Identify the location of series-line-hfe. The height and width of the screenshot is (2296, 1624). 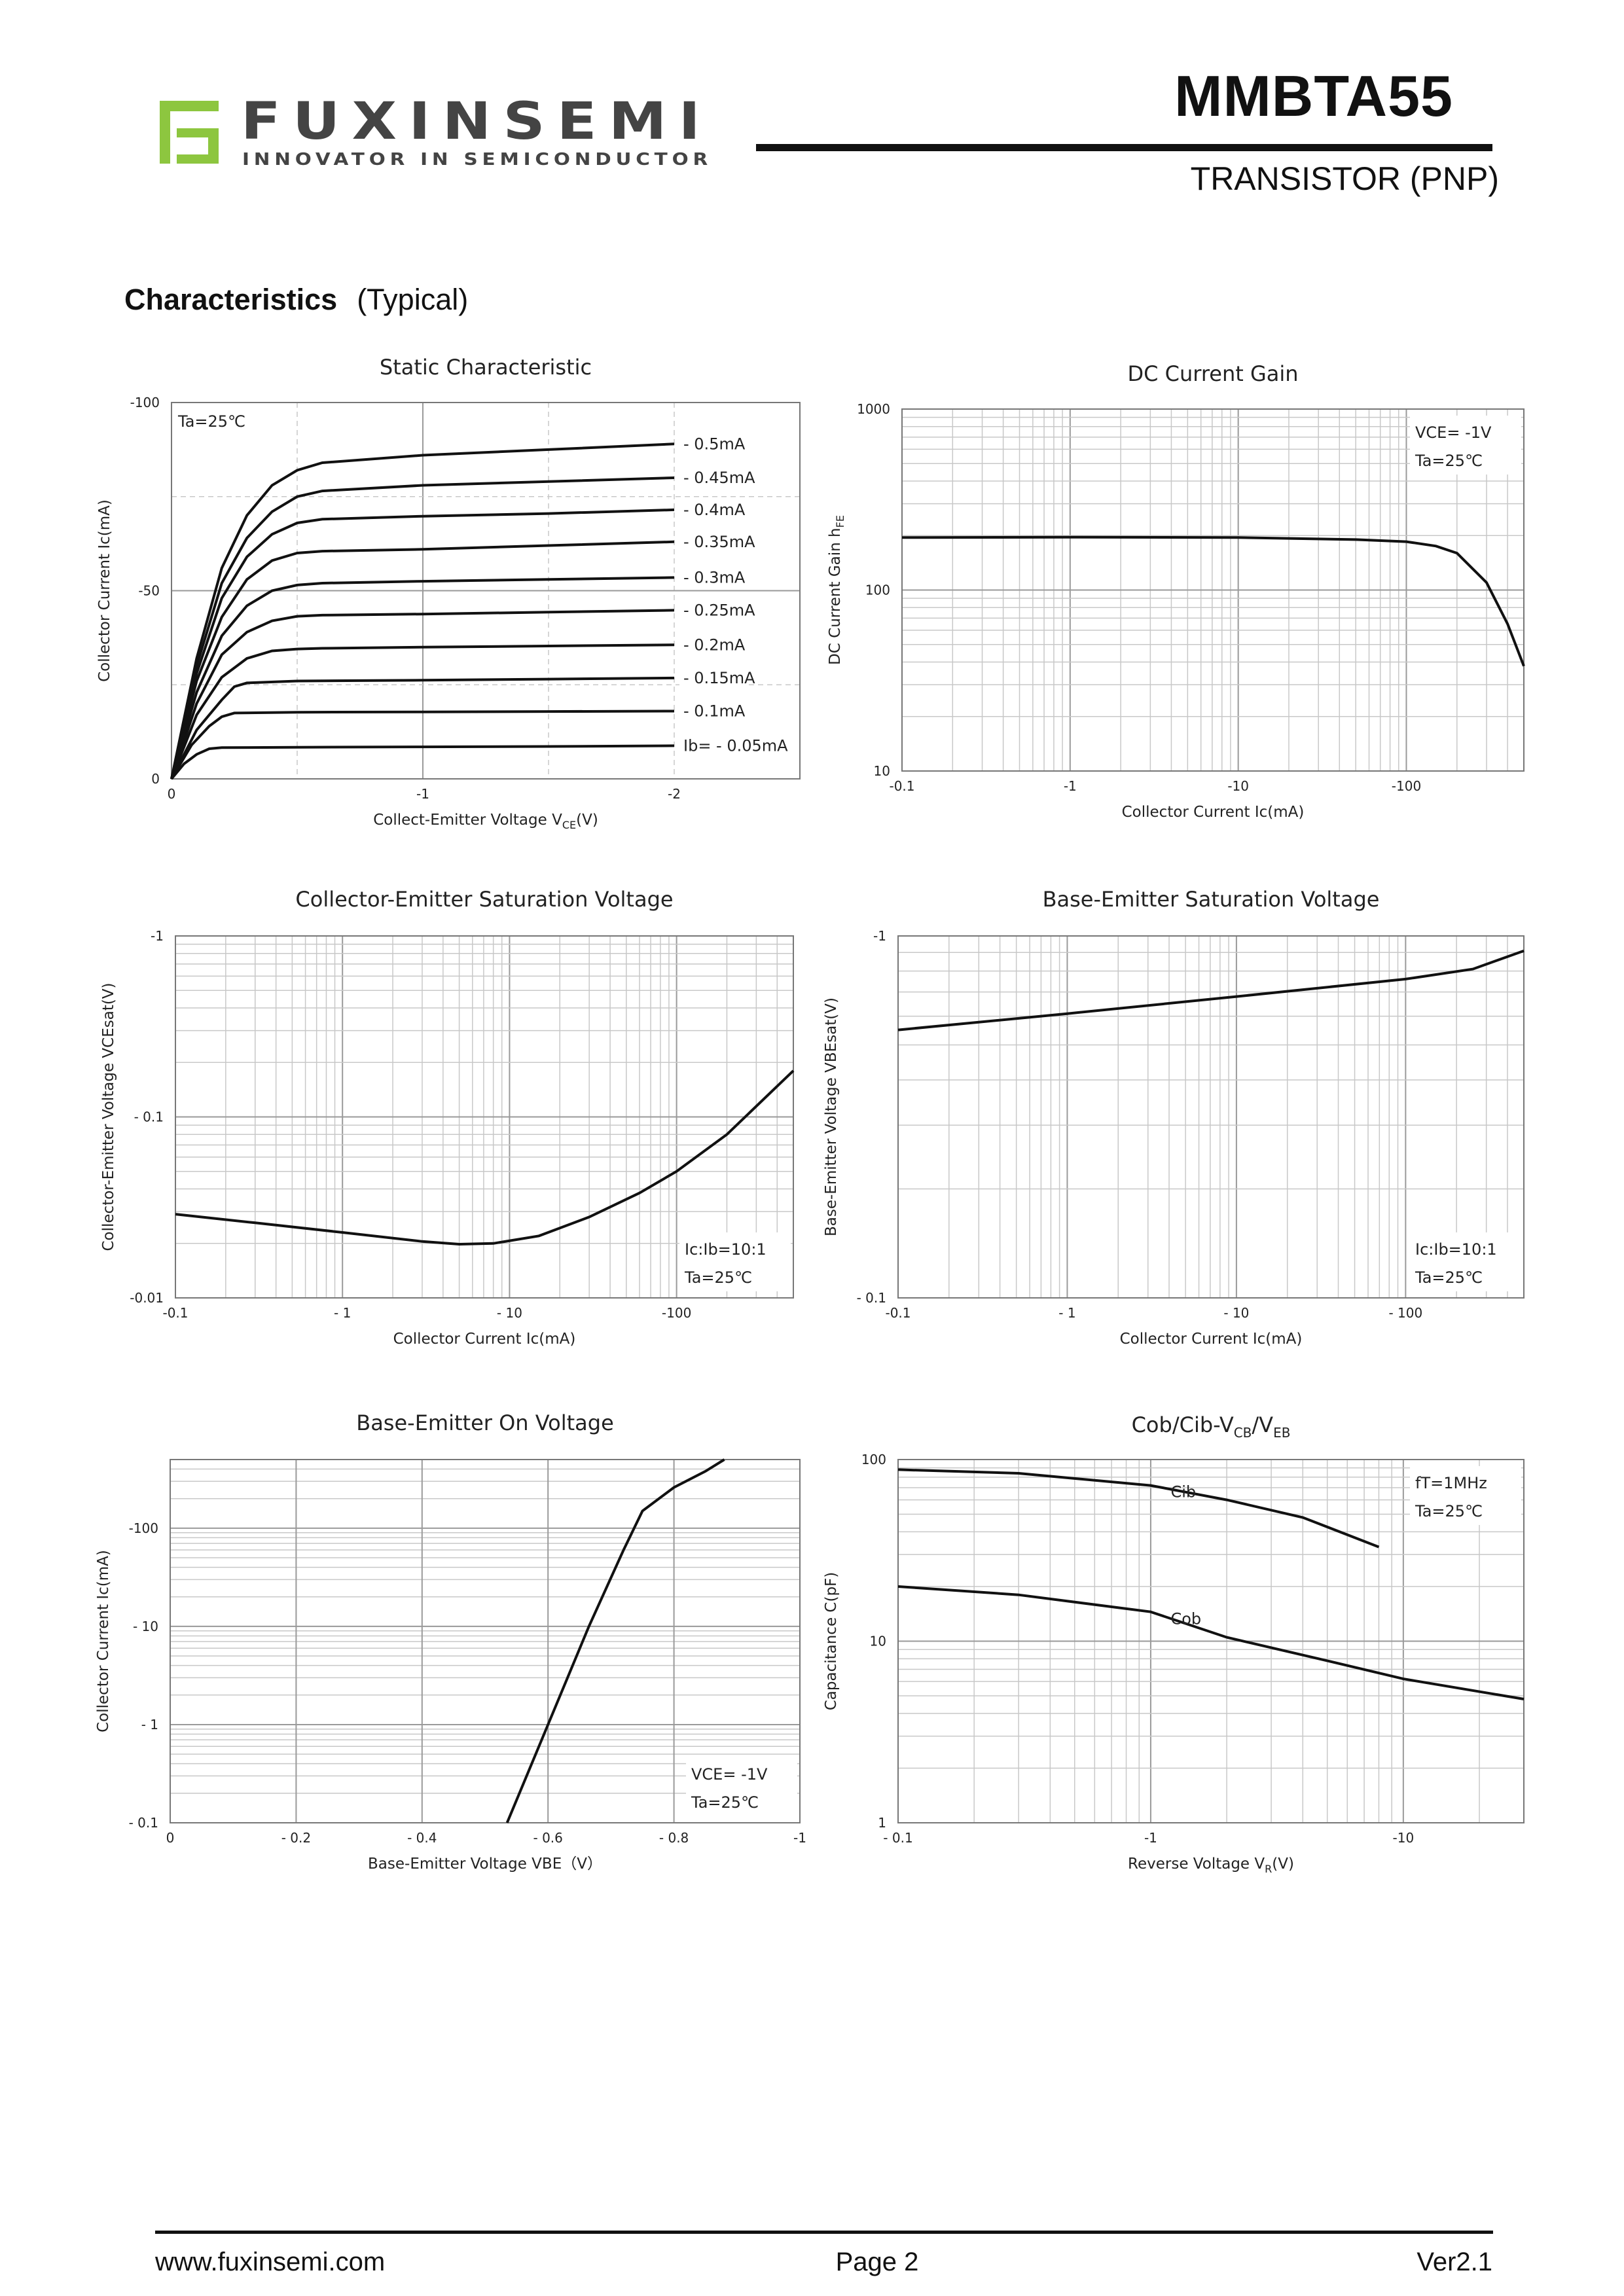
(1213, 601).